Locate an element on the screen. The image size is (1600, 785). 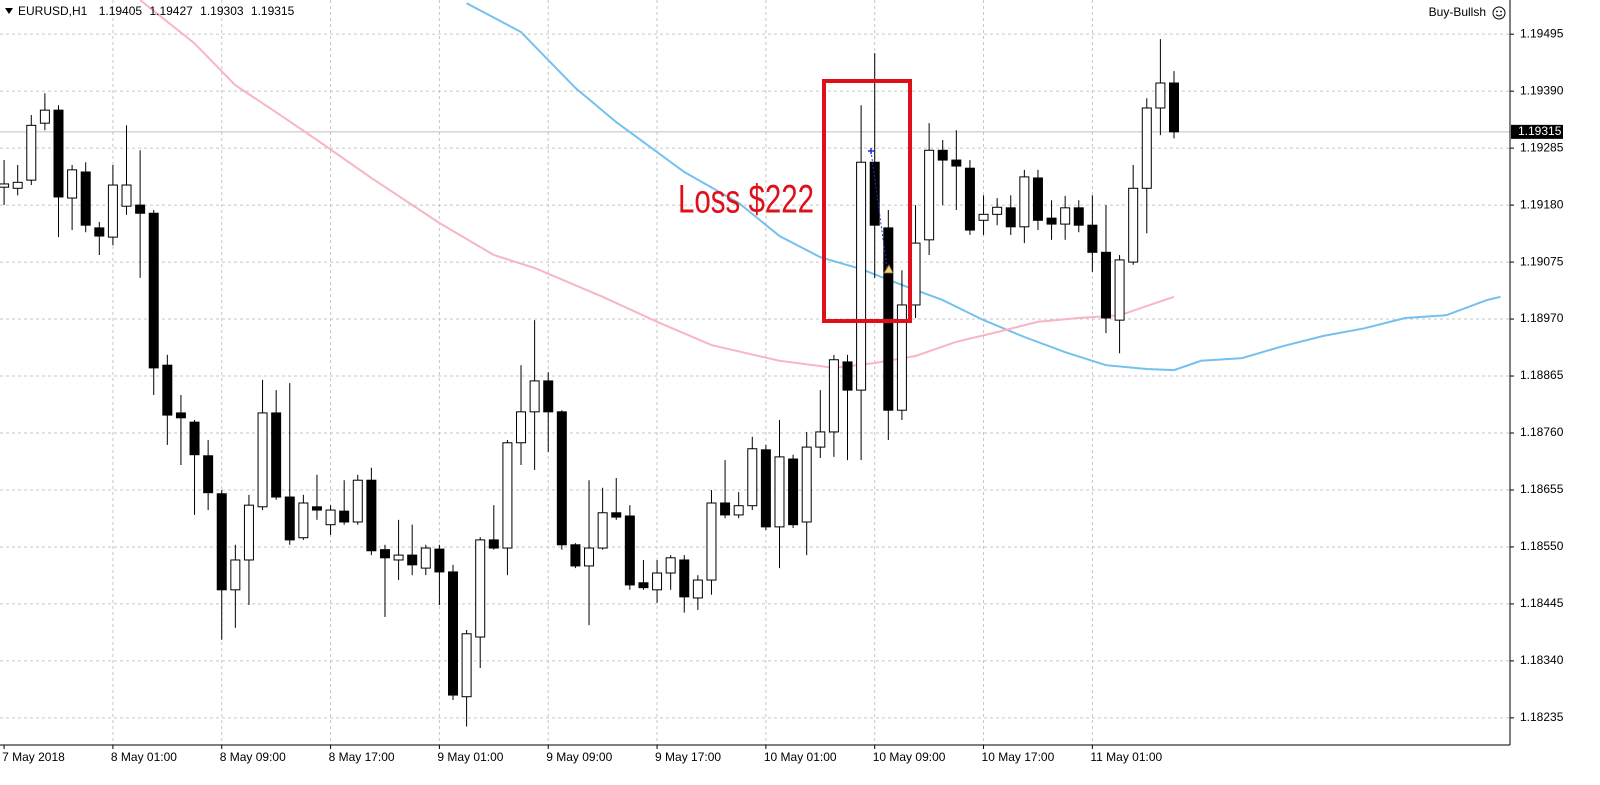
y-tick-label: 1.18970 is located at coordinates (1542, 318).